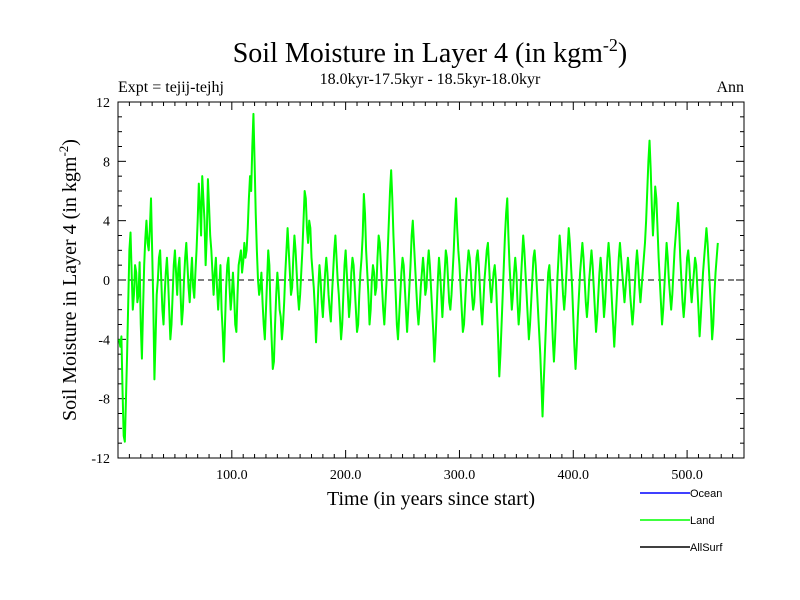 This screenshot has width=800, height=600. I want to click on y-tick-label: 12, so click(103, 103).